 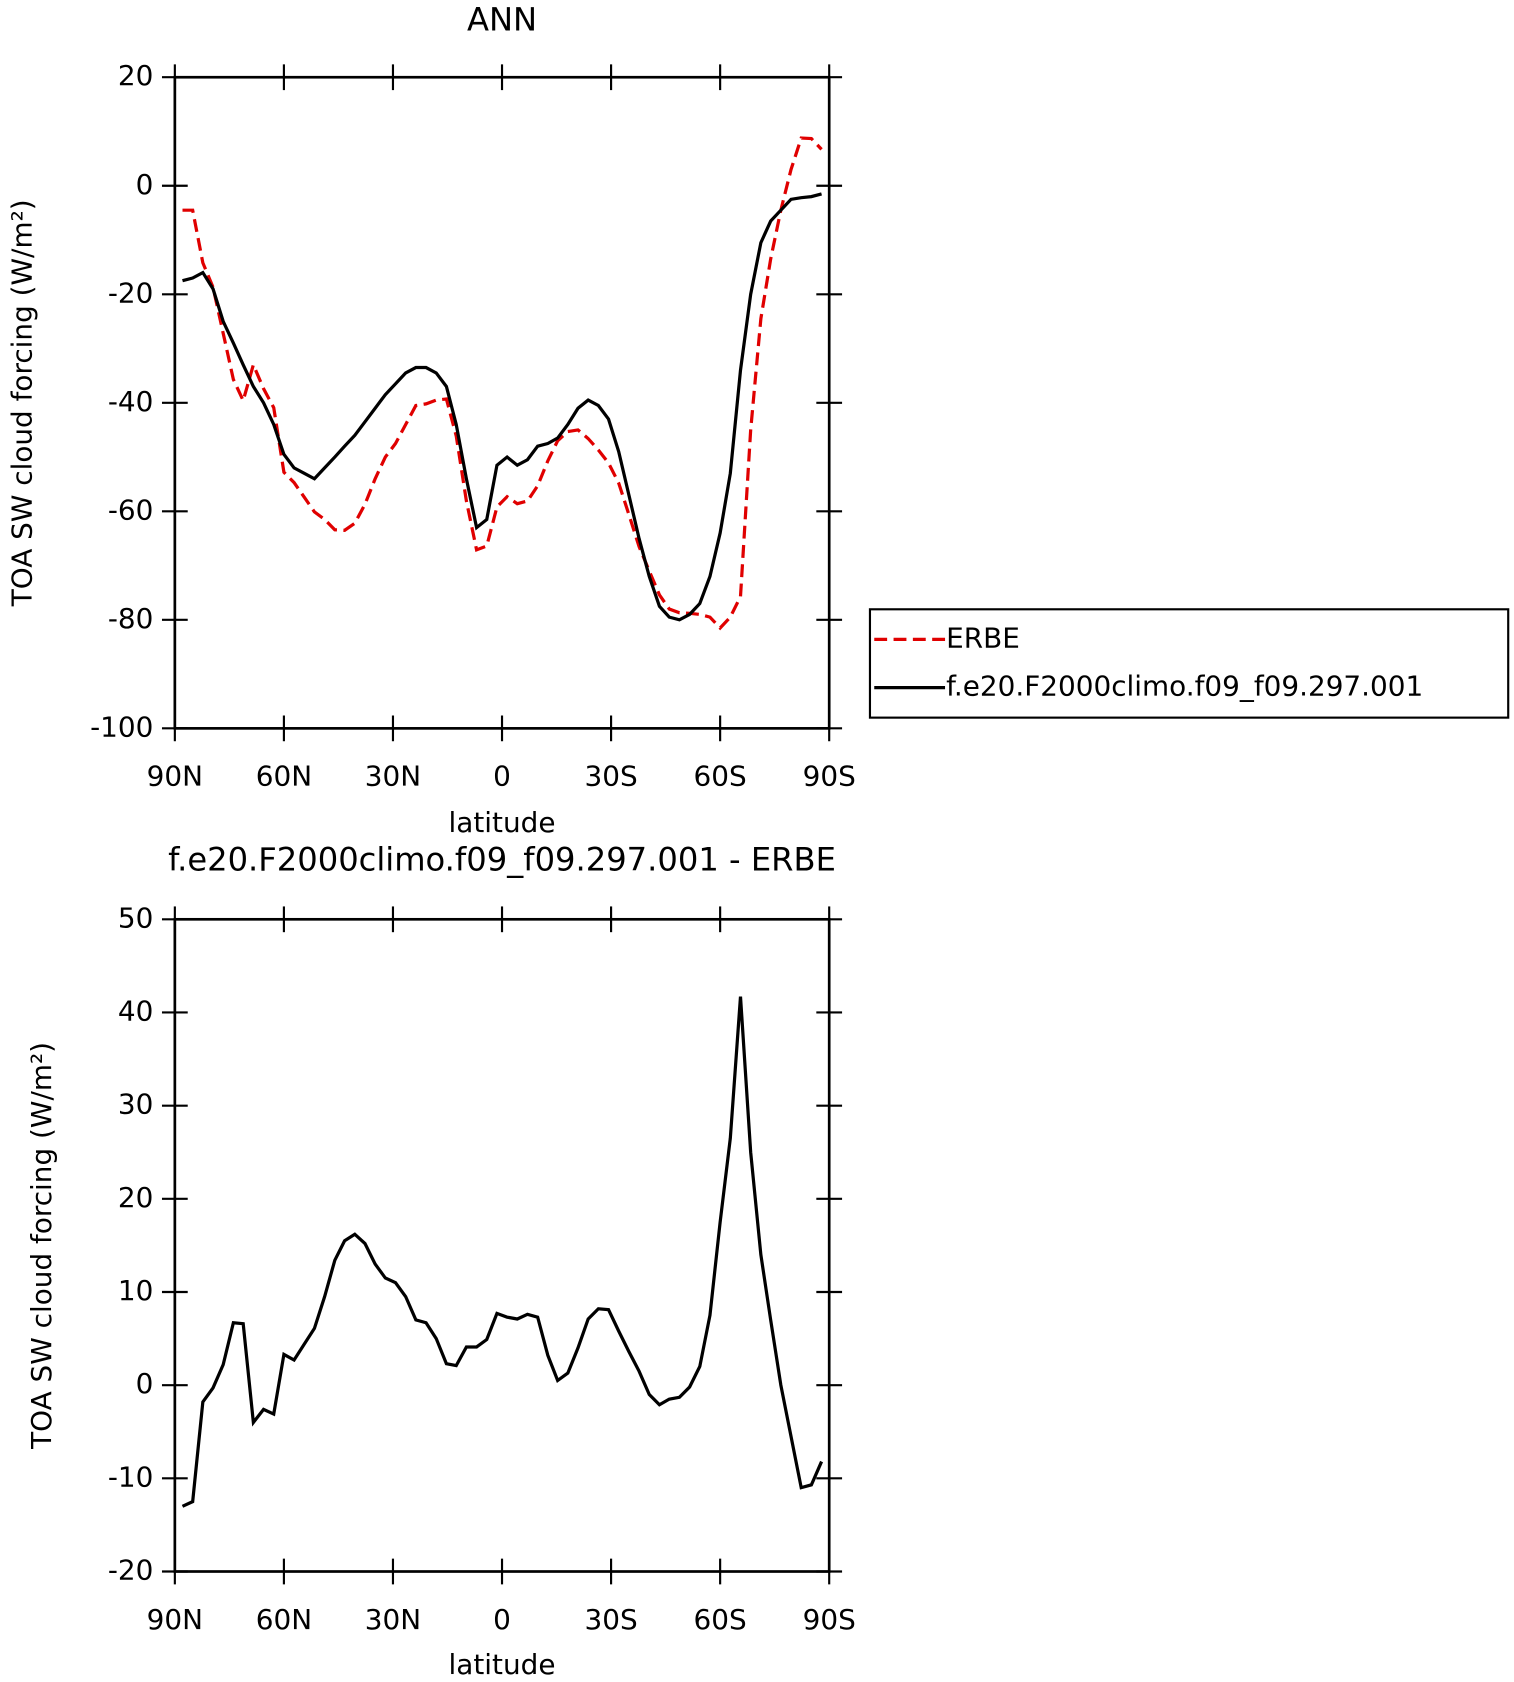 I want to click on legend-box, so click(x=1189, y=663).